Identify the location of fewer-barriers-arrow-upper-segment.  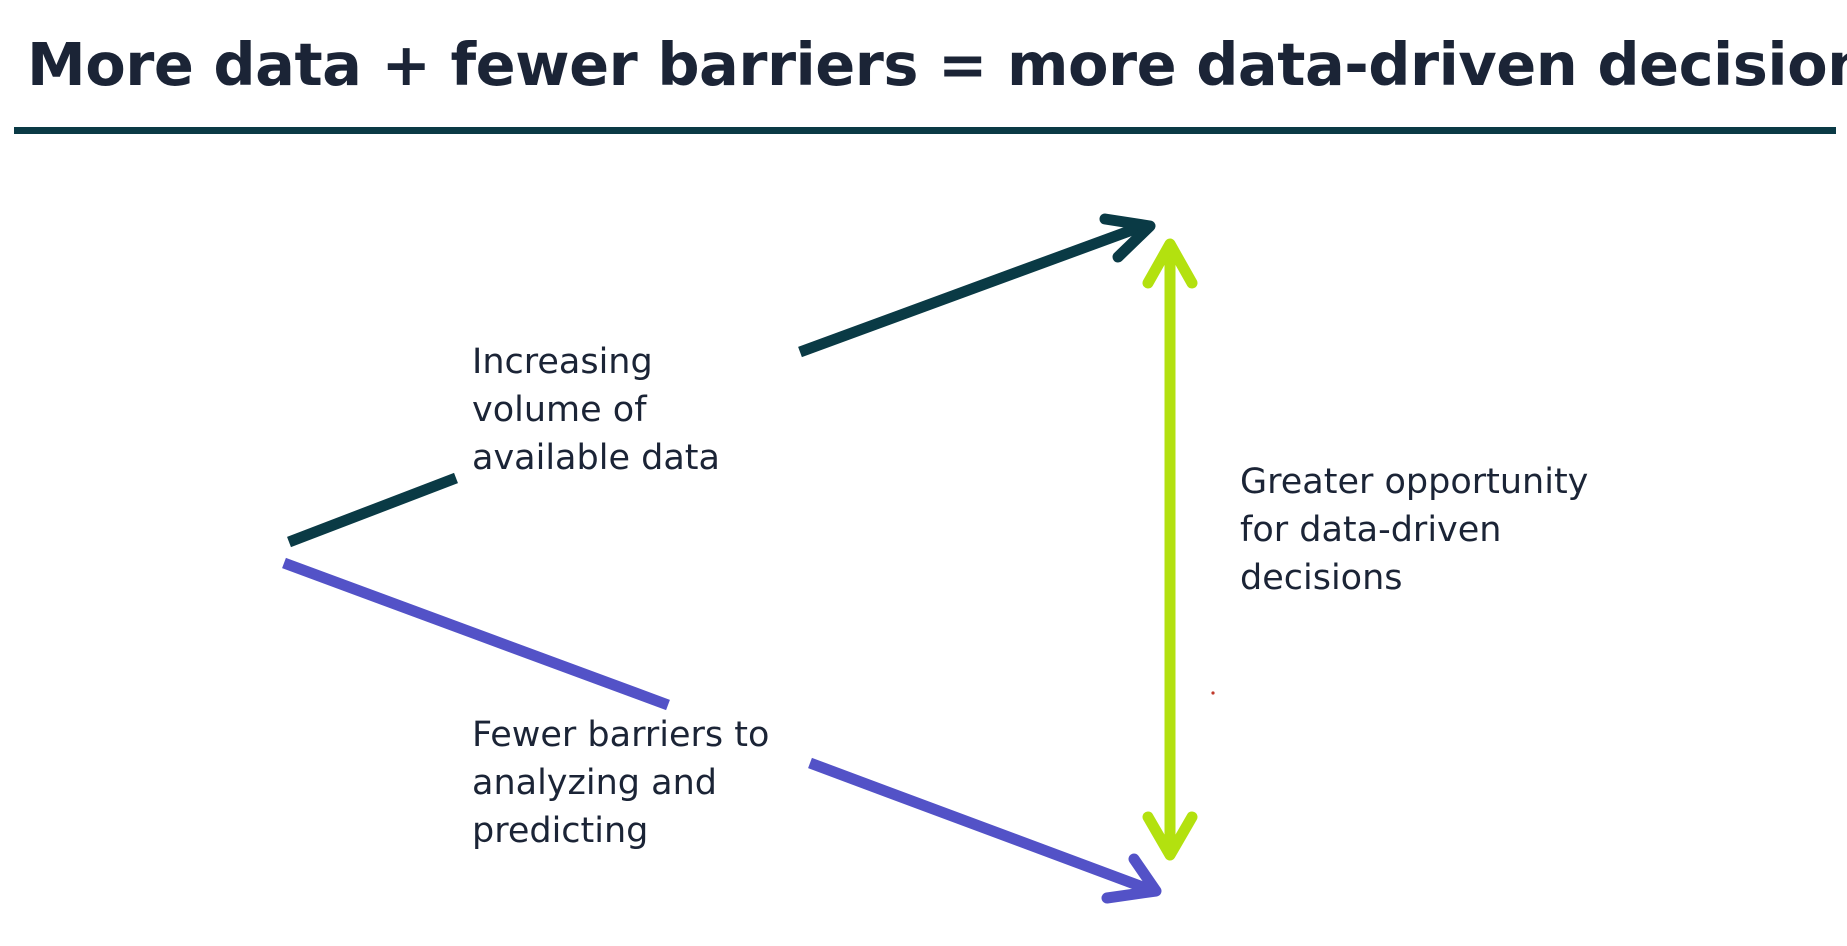
(476, 634).